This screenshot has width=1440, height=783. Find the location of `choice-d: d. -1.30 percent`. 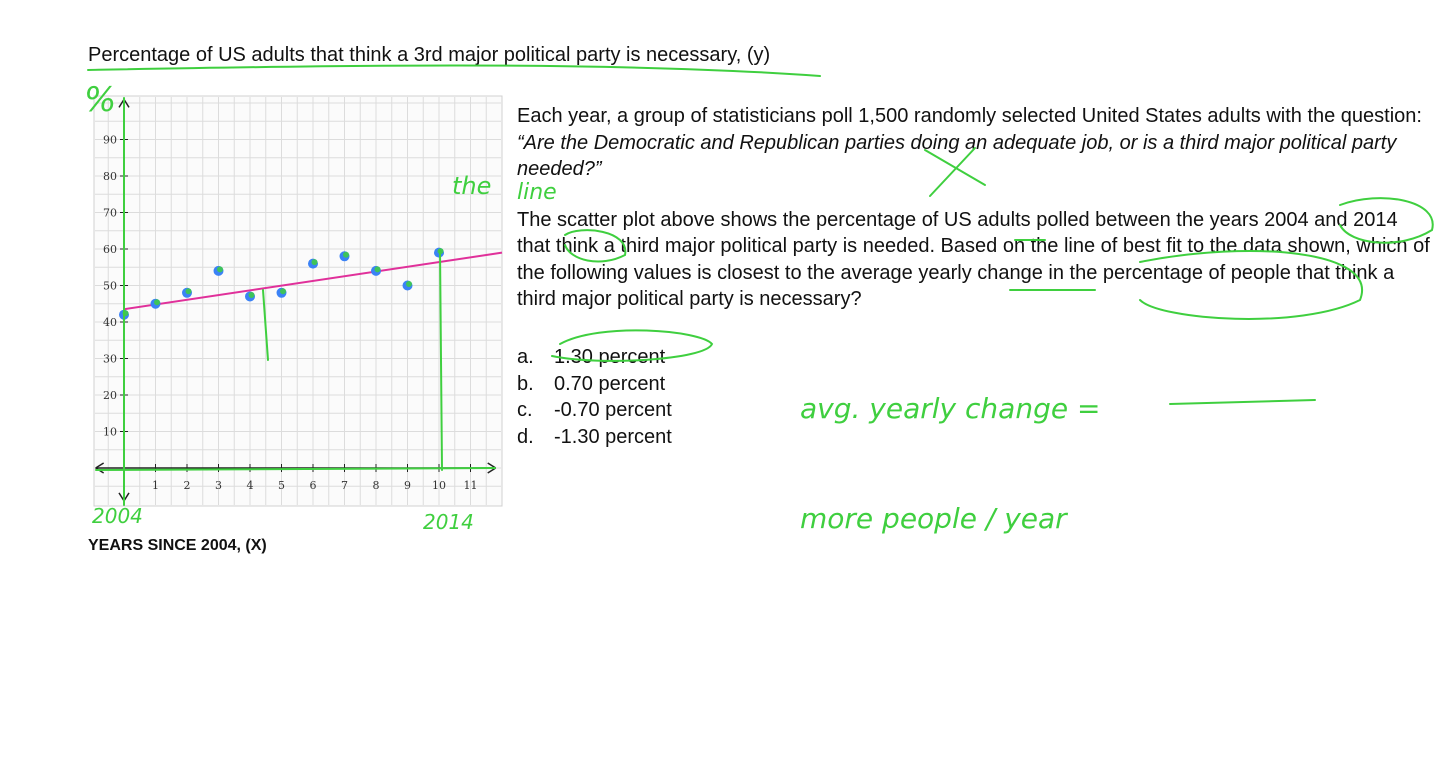

choice-d: d. -1.30 percent is located at coordinates (594, 436).